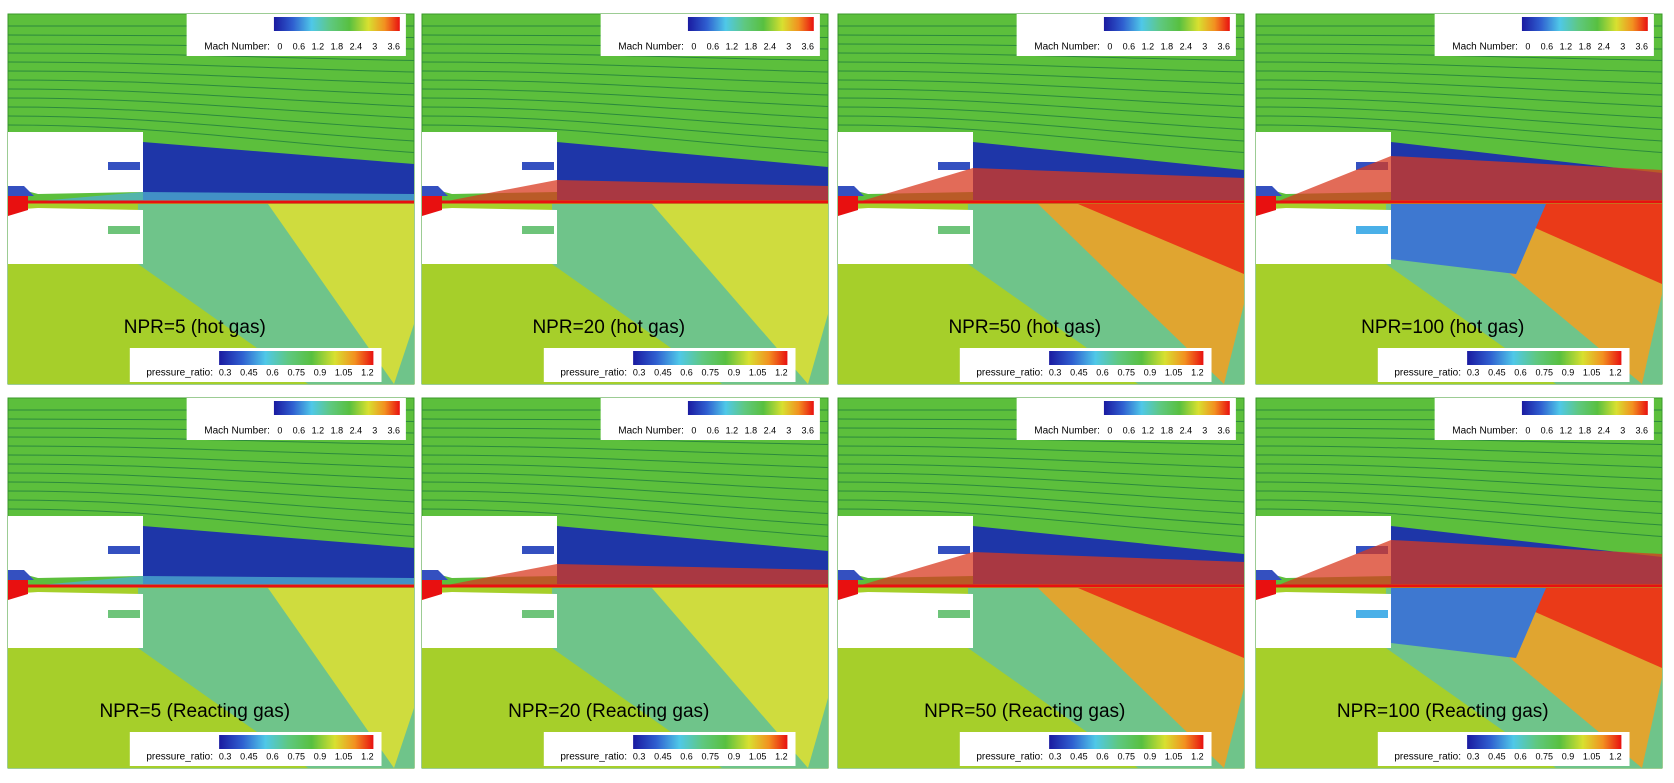 The image size is (1674, 783). I want to click on lower-shock, so click(740, 678).